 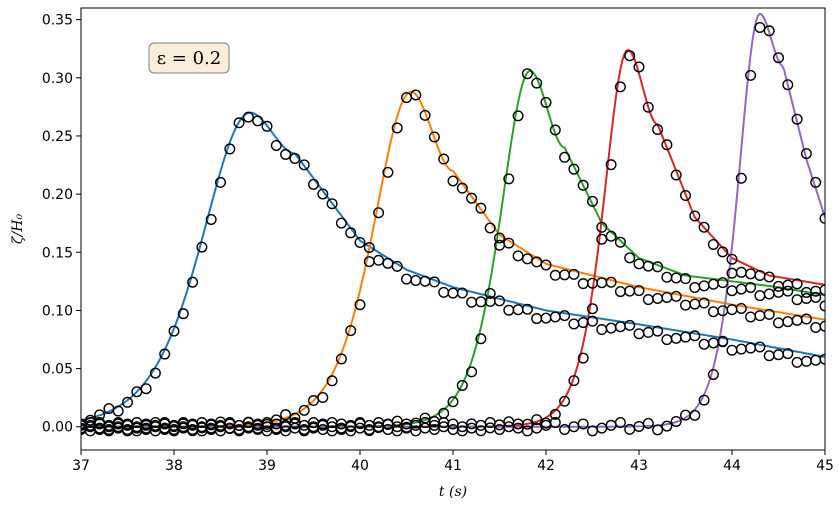 I want to click on x-tick-label: 43, so click(x=639, y=466).